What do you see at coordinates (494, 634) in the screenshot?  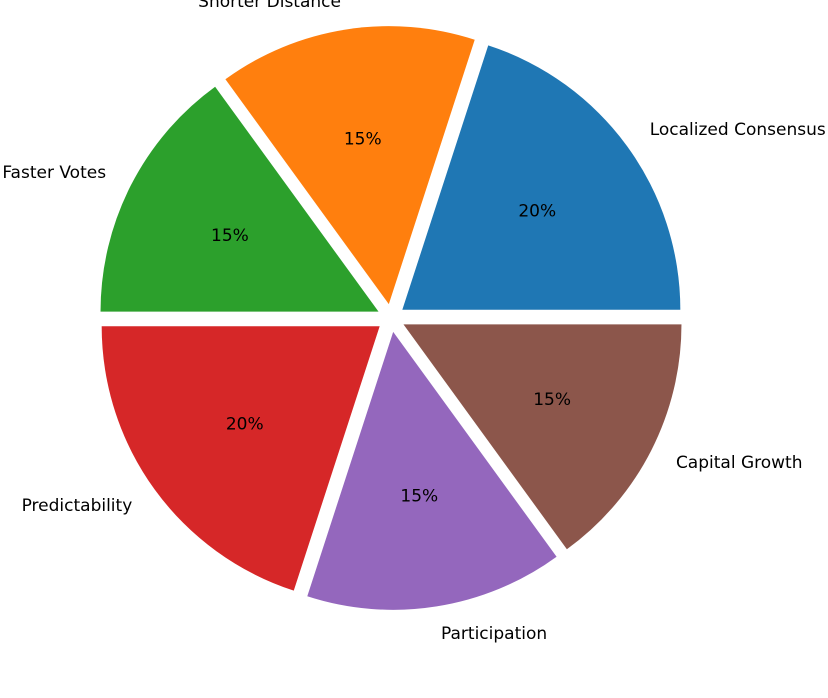 I see `slice-label-participation: Participation` at bounding box center [494, 634].